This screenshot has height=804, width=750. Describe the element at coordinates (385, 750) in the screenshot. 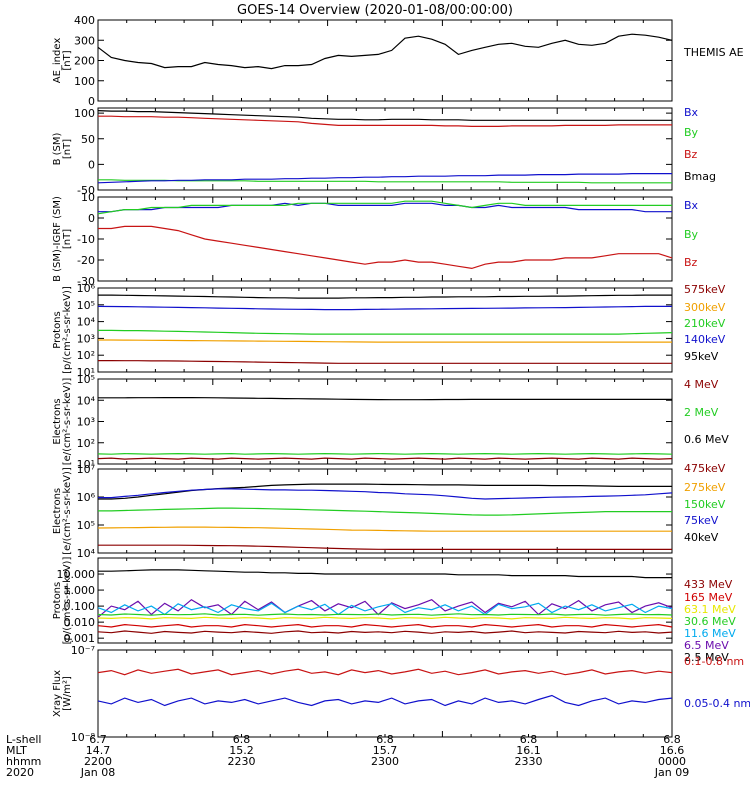

I see `x-tick-label: 15.7` at that location.